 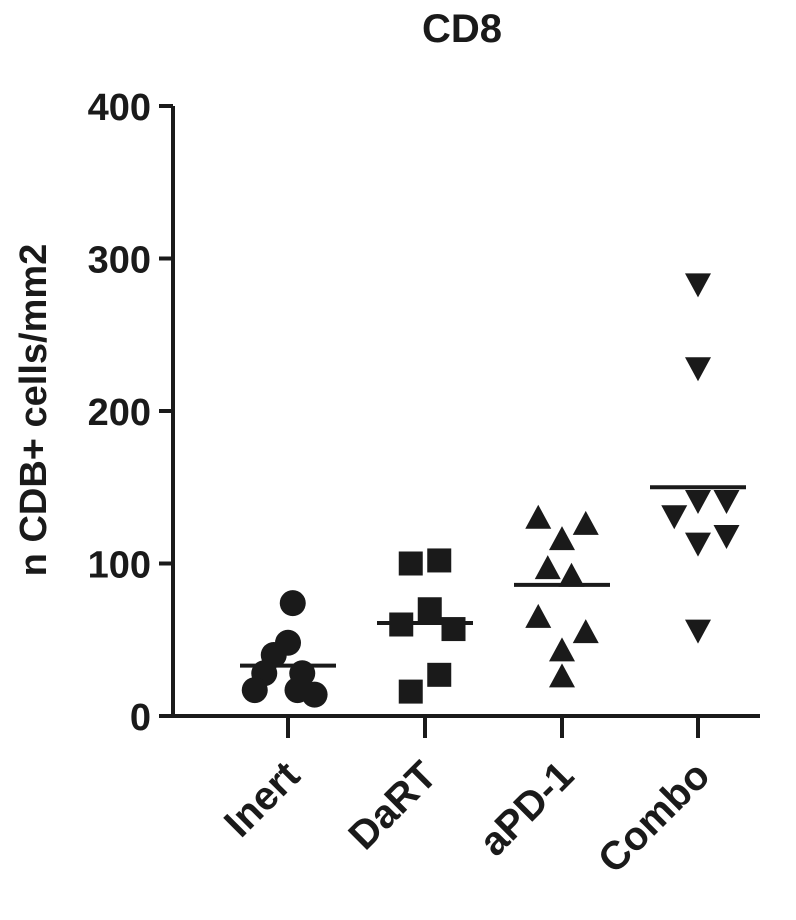 I want to click on x-tick-label: Inert, so click(x=262, y=799).